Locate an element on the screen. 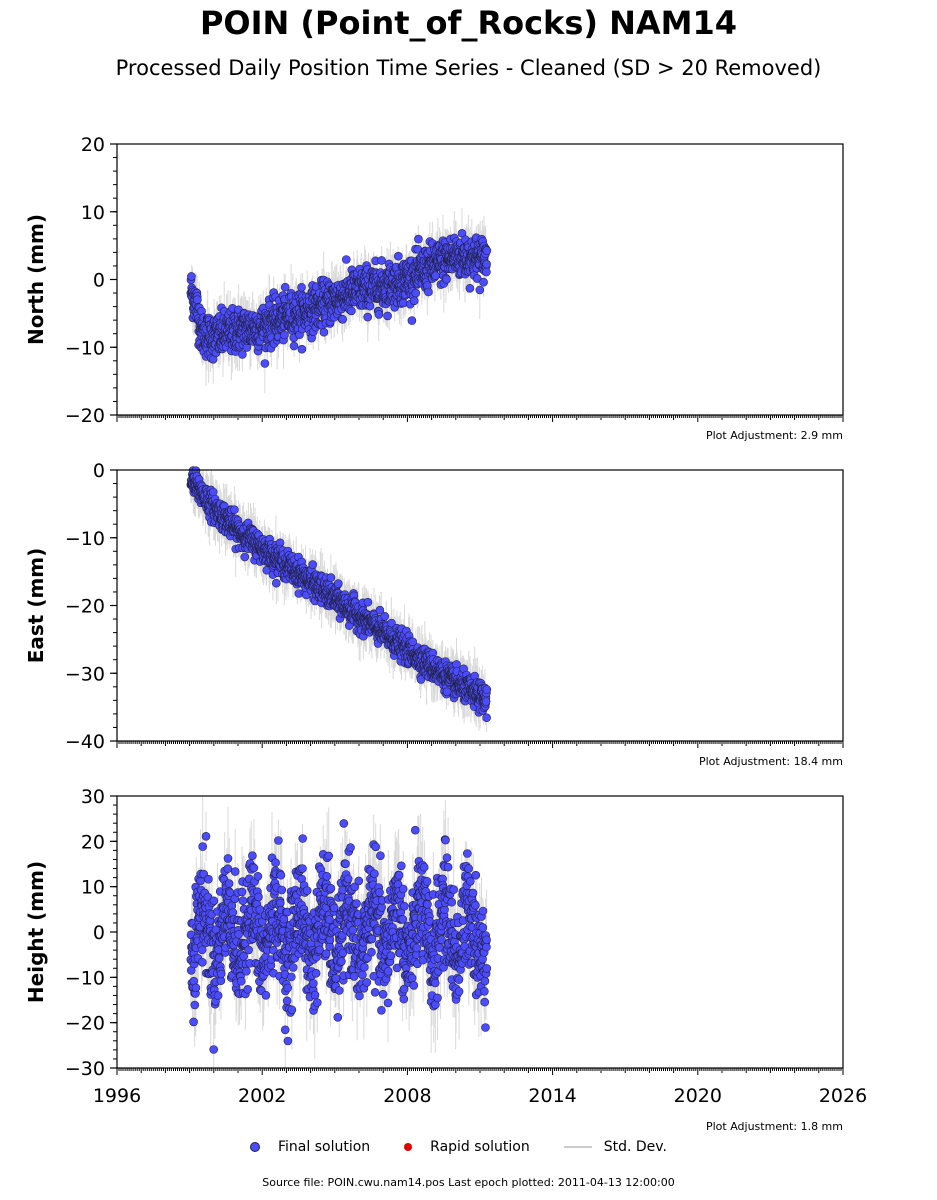 This screenshot has height=1200, width=937. north-points is located at coordinates (339, 298).